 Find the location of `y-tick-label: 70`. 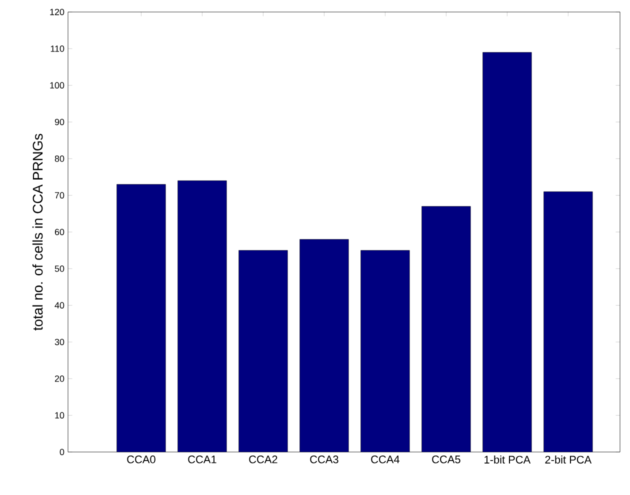

y-tick-label: 70 is located at coordinates (59, 195).